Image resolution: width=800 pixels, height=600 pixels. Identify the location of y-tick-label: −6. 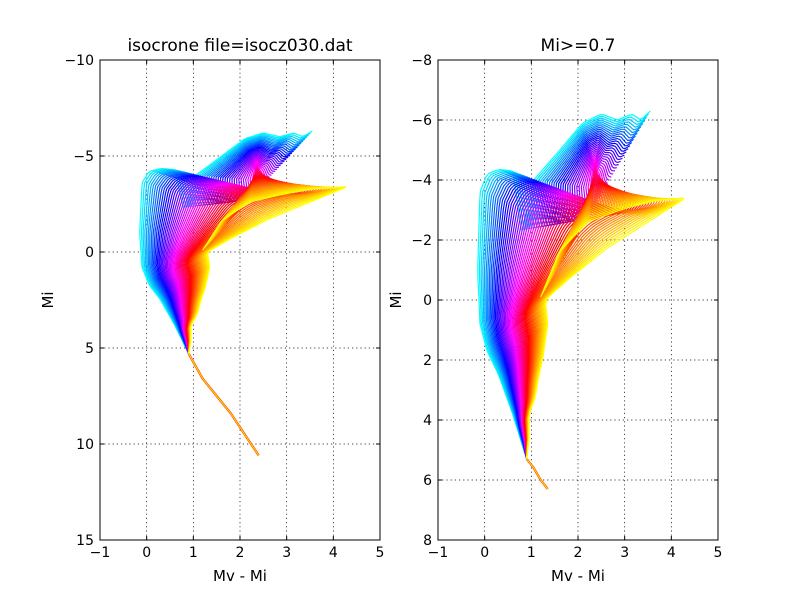
(421, 121).